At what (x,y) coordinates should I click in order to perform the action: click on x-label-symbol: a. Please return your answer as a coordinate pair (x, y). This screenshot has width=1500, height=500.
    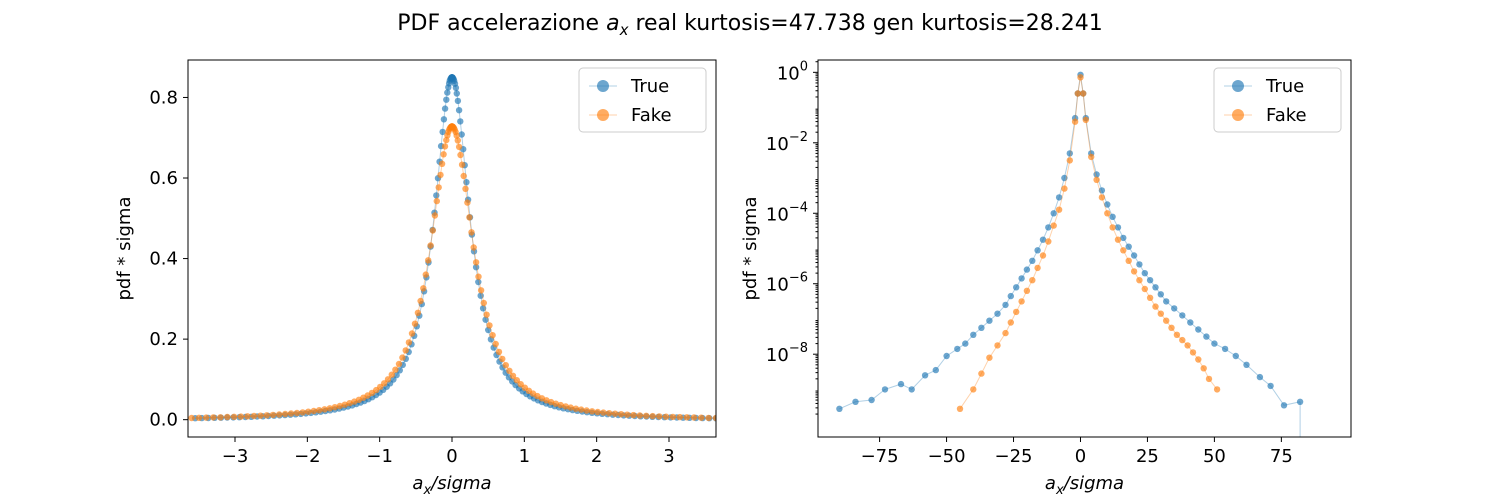
    Looking at the image, I should click on (1050, 483).